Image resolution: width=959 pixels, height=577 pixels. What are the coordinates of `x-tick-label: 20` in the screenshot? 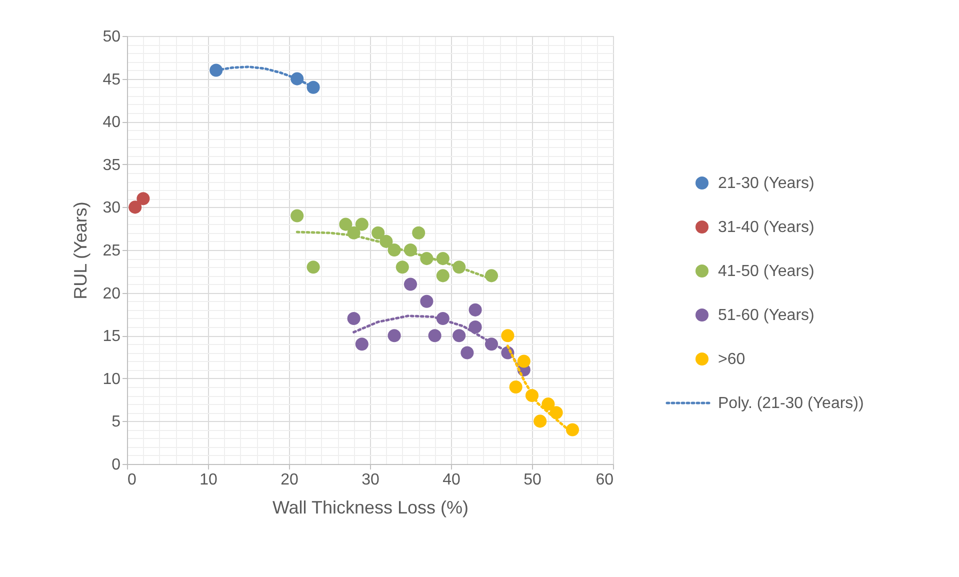 It's located at (289, 480).